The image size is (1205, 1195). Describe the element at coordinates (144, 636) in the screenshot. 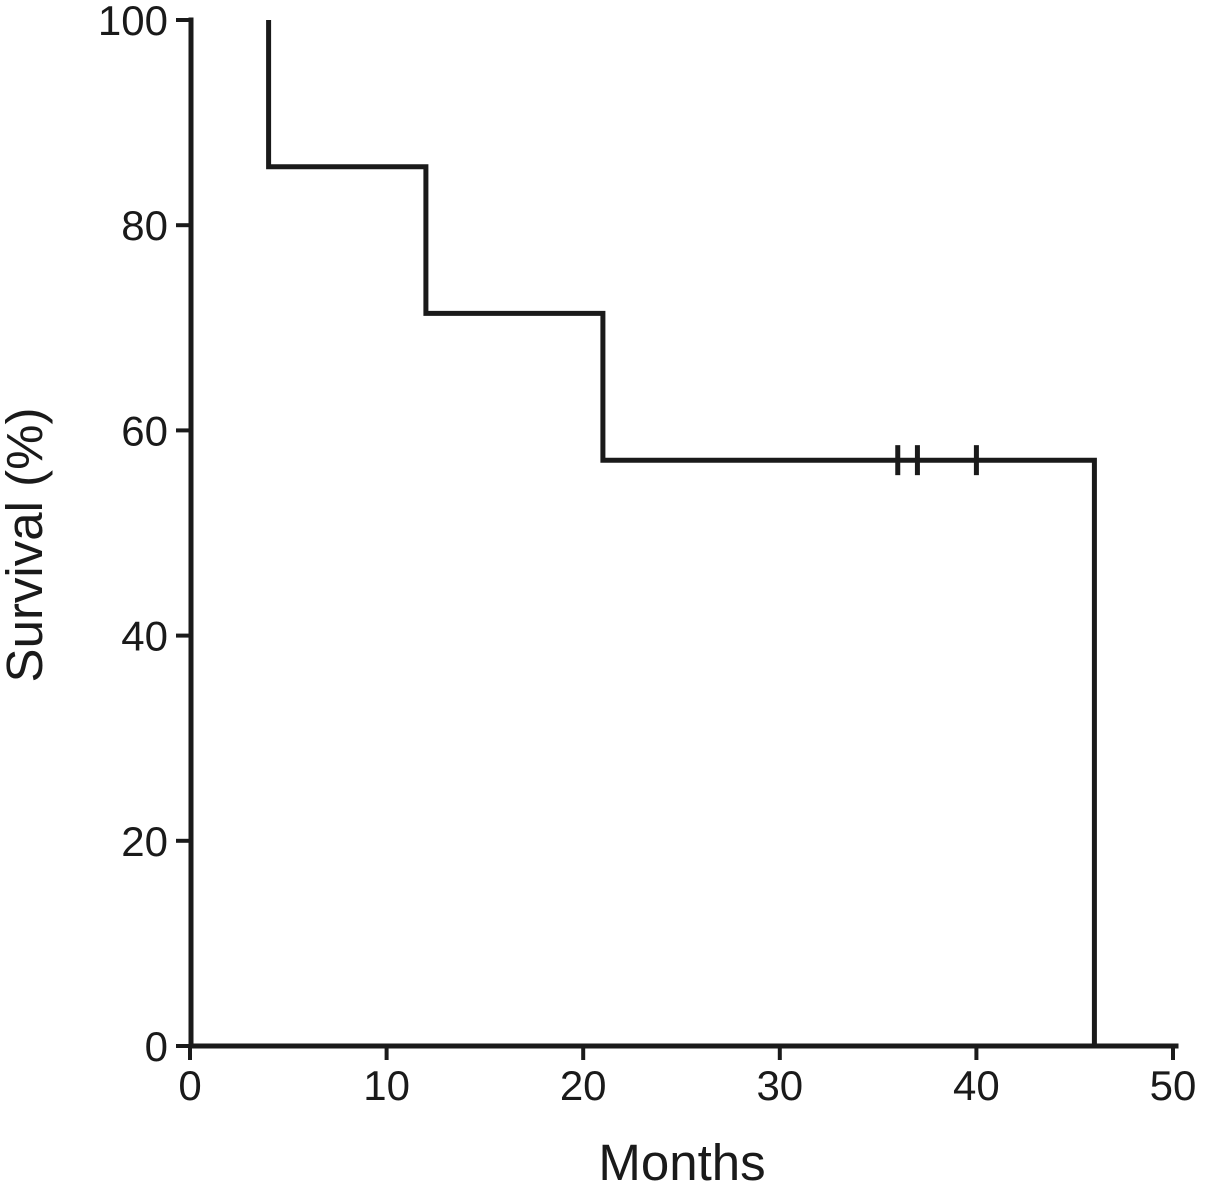

I see `y-tick-label: 40` at that location.